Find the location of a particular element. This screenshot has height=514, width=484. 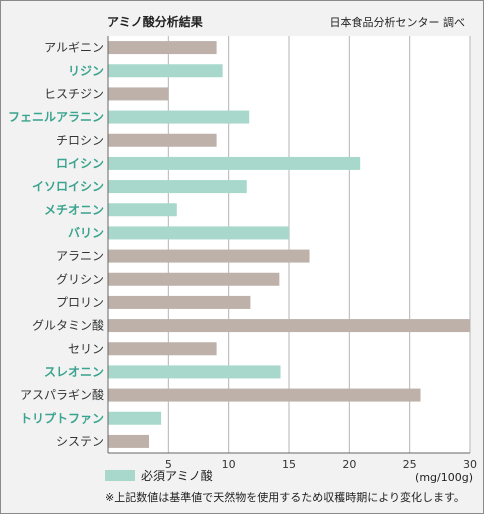

x-tick-label: 15 is located at coordinates (289, 464).